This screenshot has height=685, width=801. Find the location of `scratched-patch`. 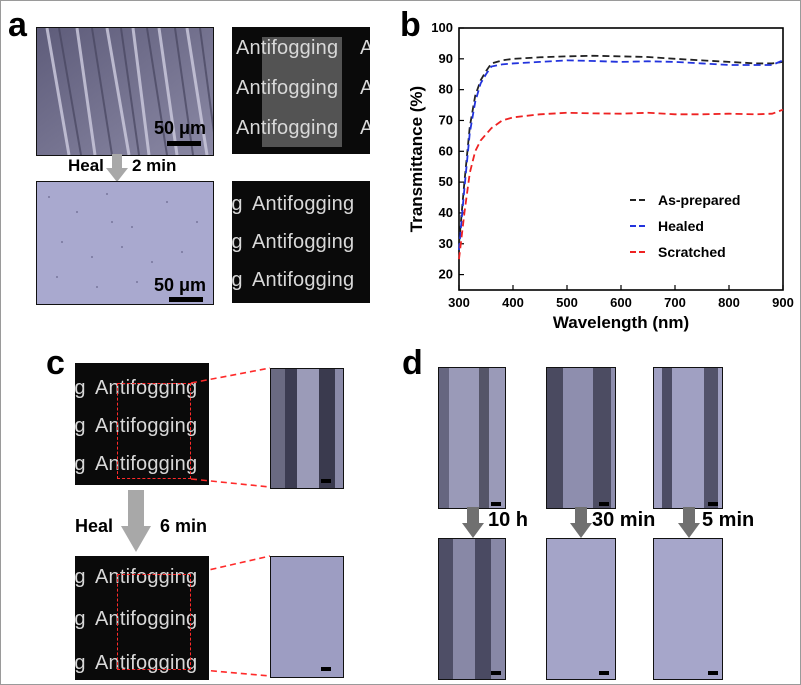

scratched-patch is located at coordinates (302, 92).